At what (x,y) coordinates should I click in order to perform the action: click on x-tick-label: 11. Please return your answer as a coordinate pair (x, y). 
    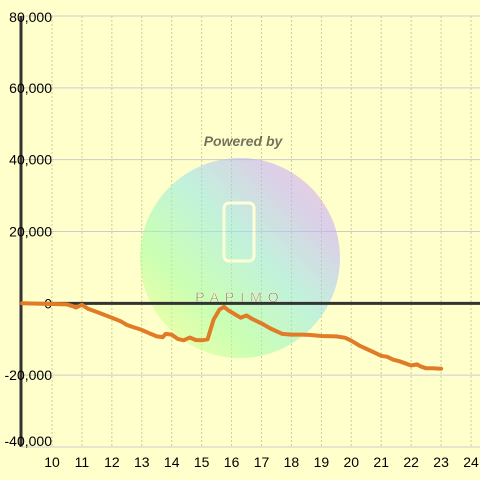
    Looking at the image, I should click on (82, 462).